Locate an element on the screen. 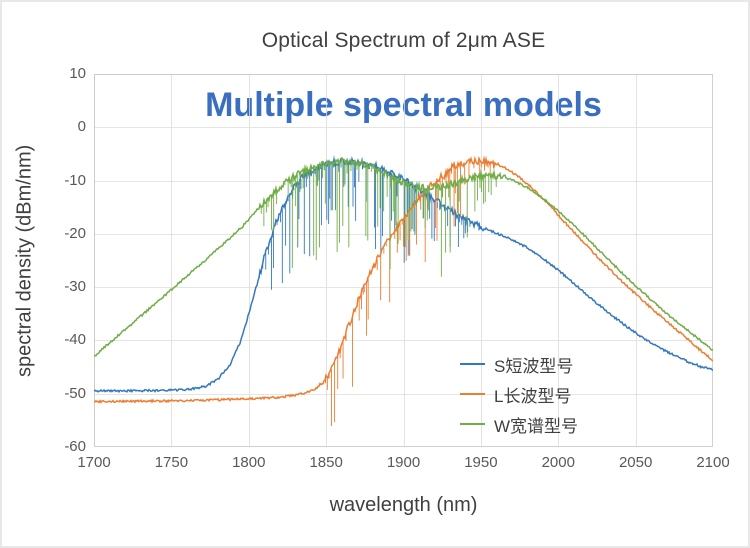 The height and width of the screenshot is (548, 750). y-tick-label: -40 is located at coordinates (75, 340).